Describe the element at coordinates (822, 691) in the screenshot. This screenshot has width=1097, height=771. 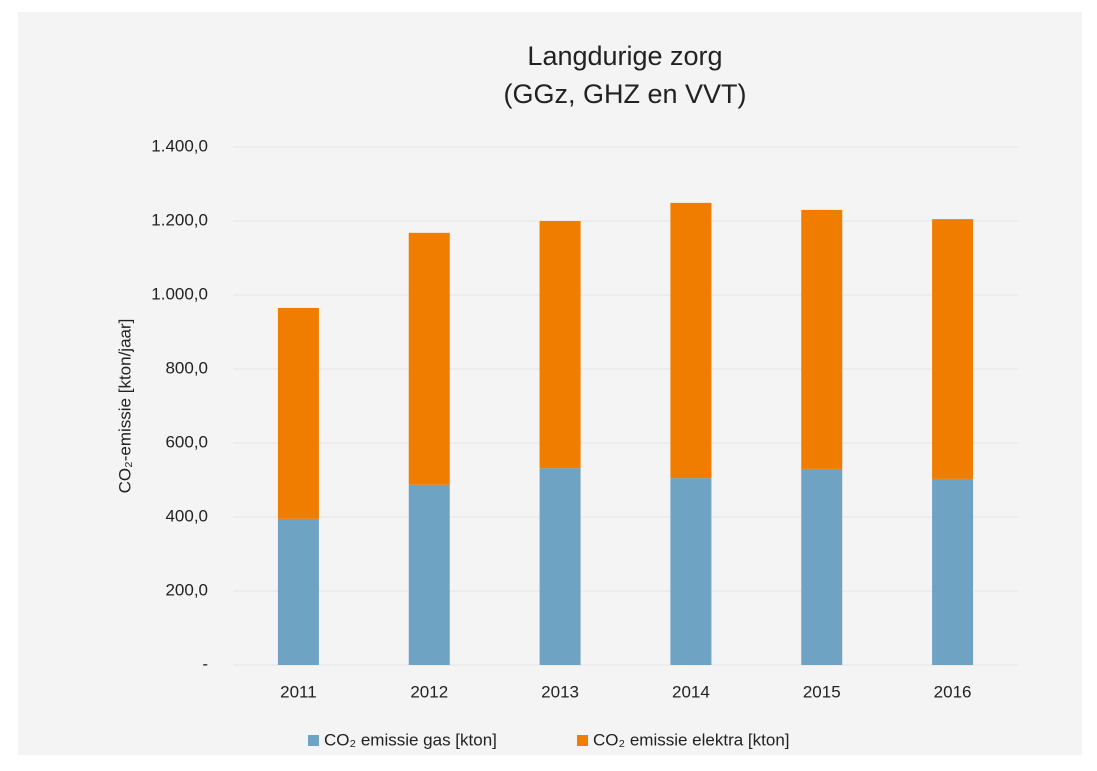
I see `x-tick-label: 2015` at that location.